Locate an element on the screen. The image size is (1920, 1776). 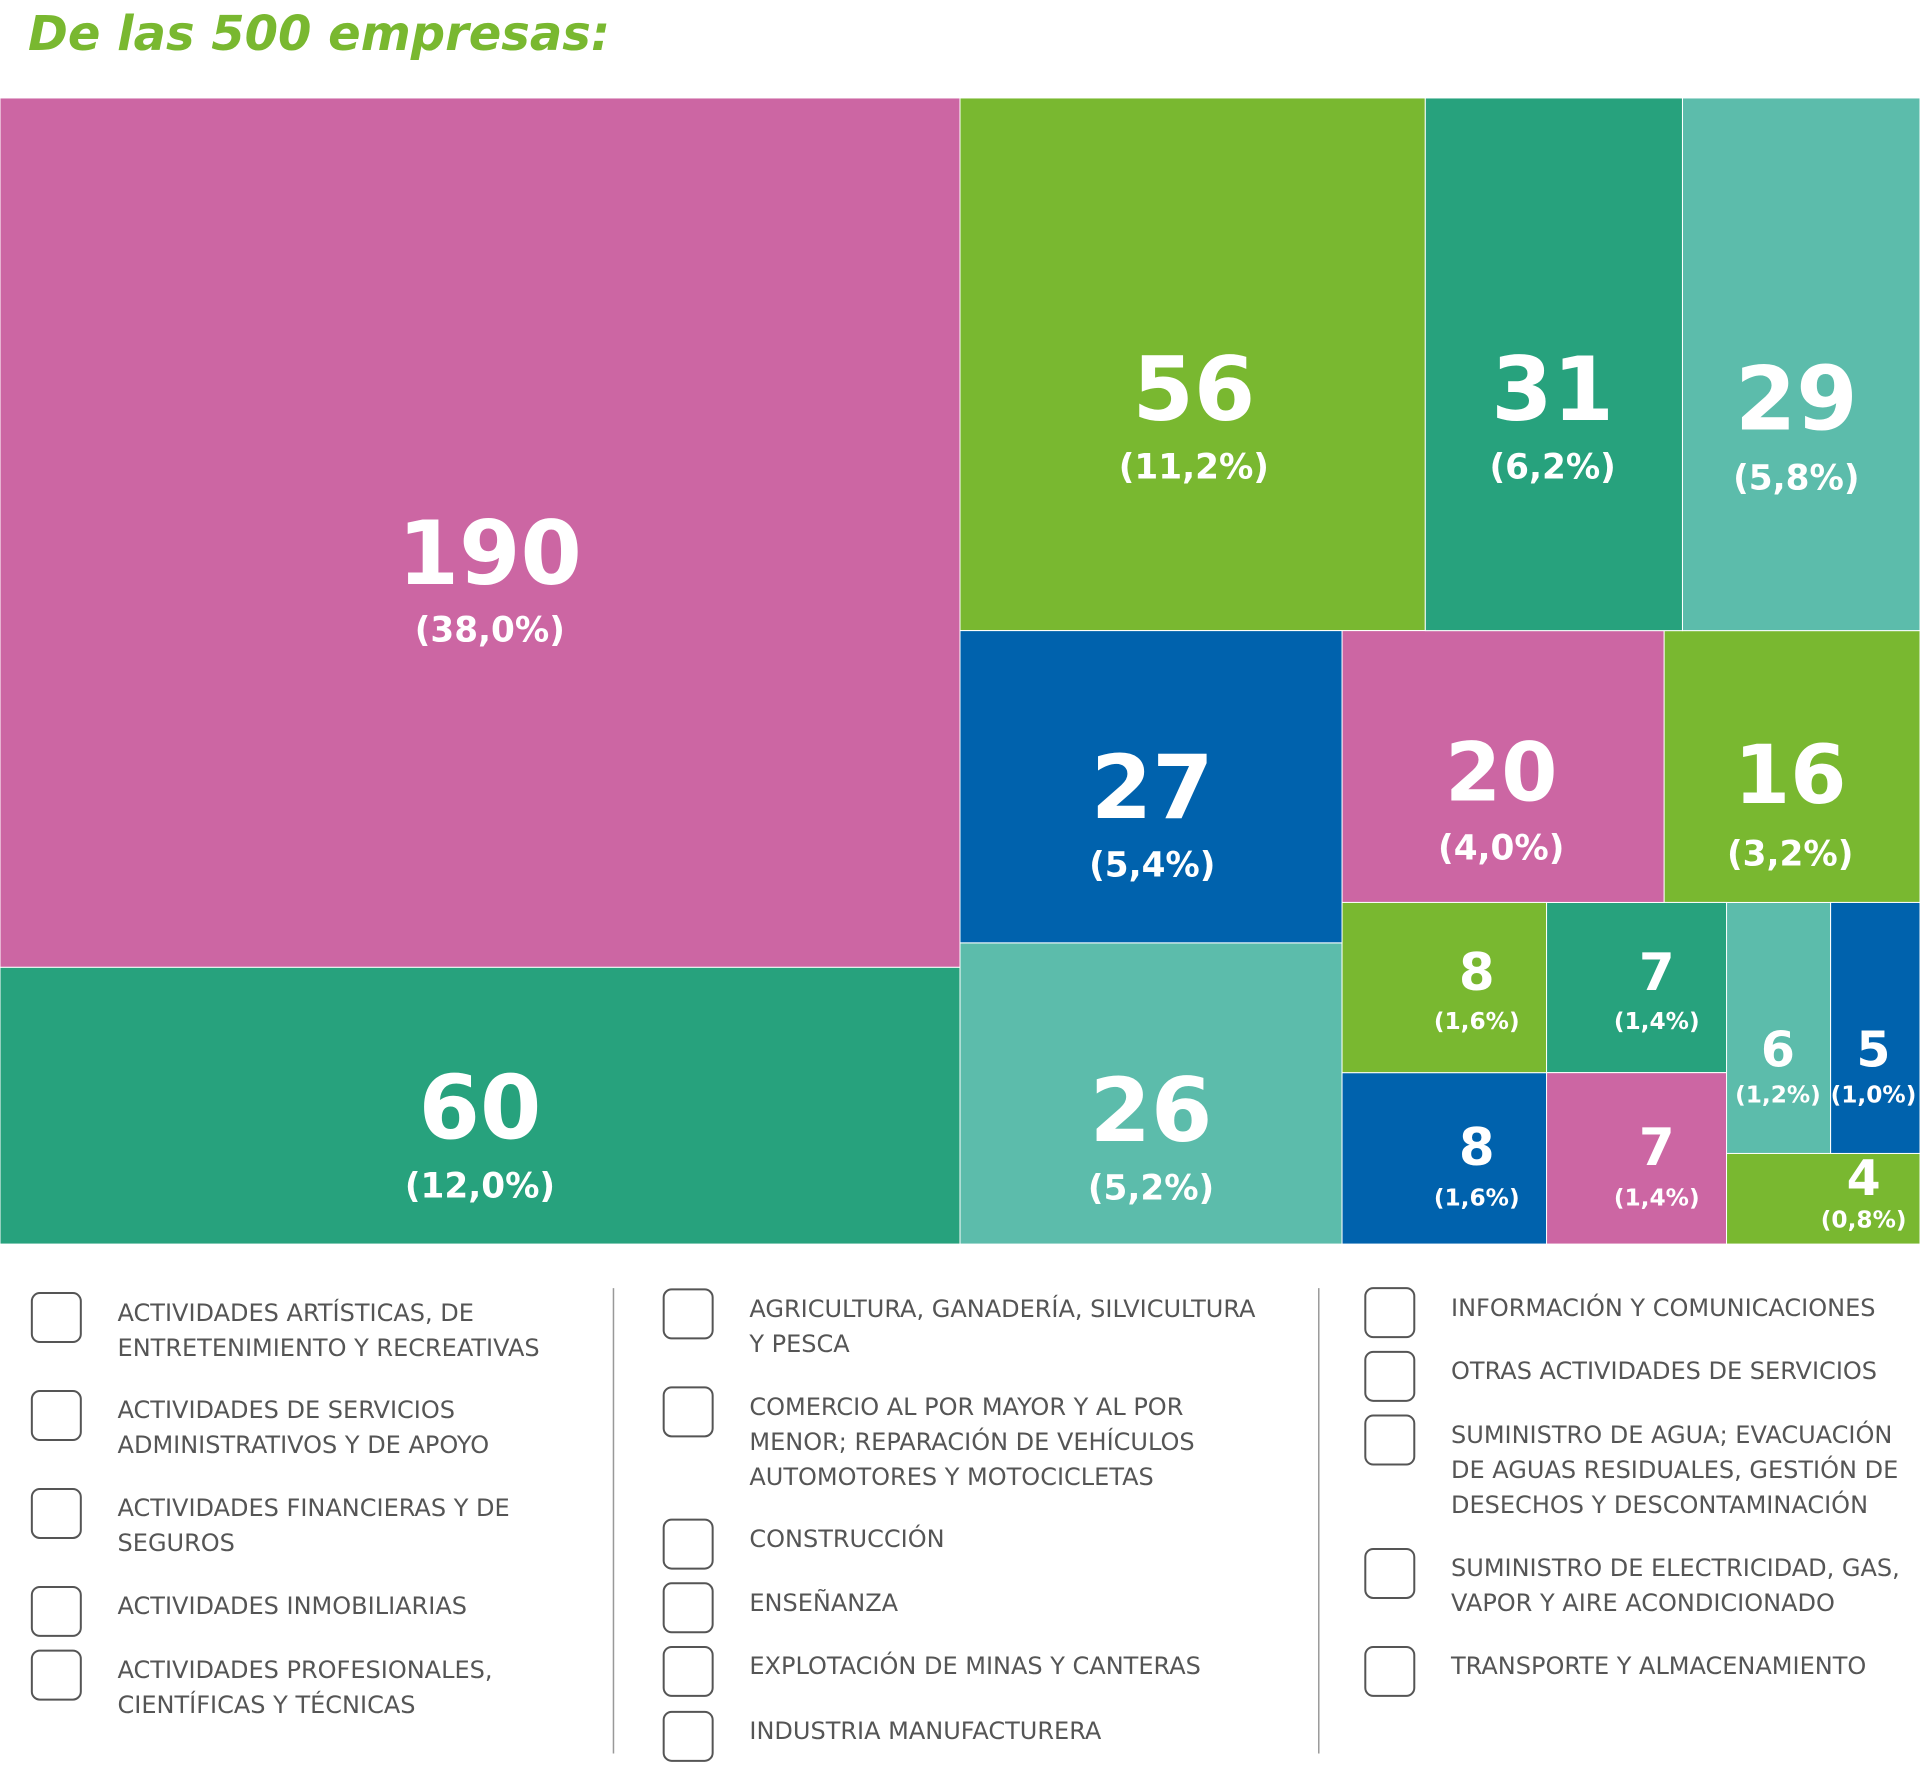
tile-value: 56 is located at coordinates (1194, 389).